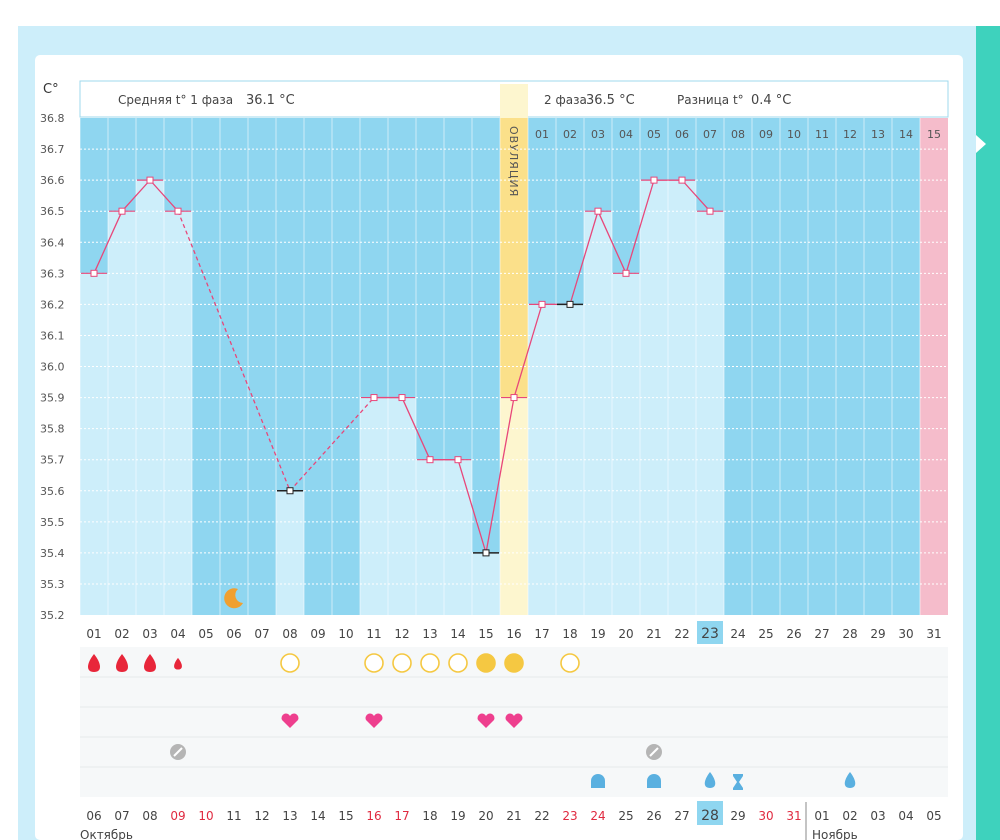 Image resolution: width=1000 pixels, height=840 pixels. What do you see at coordinates (710, 632) in the screenshot?
I see `highlighted-day-box` at bounding box center [710, 632].